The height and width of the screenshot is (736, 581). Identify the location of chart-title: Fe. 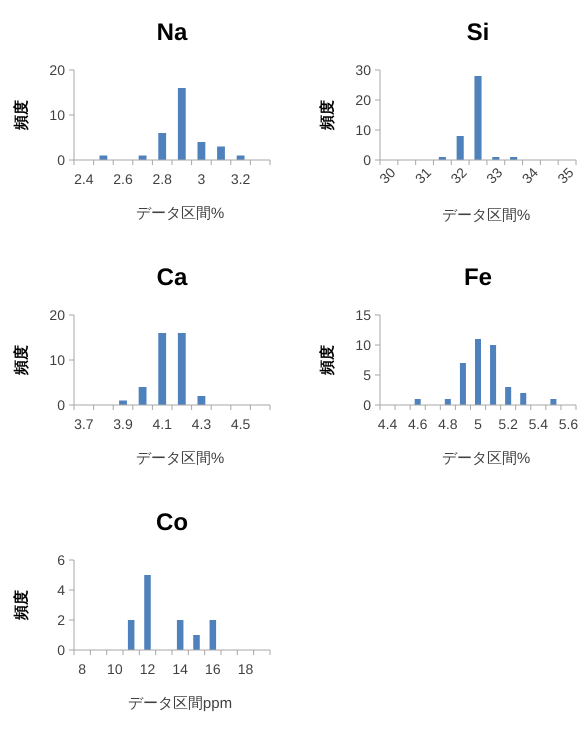
(478, 277).